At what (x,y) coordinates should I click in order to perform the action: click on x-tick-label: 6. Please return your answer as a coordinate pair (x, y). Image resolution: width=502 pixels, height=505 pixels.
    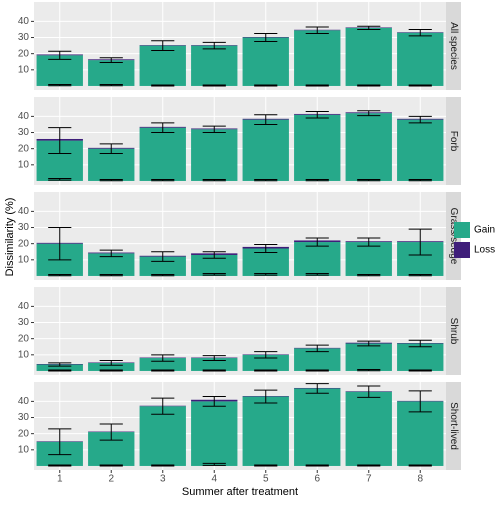
    Looking at the image, I should click on (317, 479).